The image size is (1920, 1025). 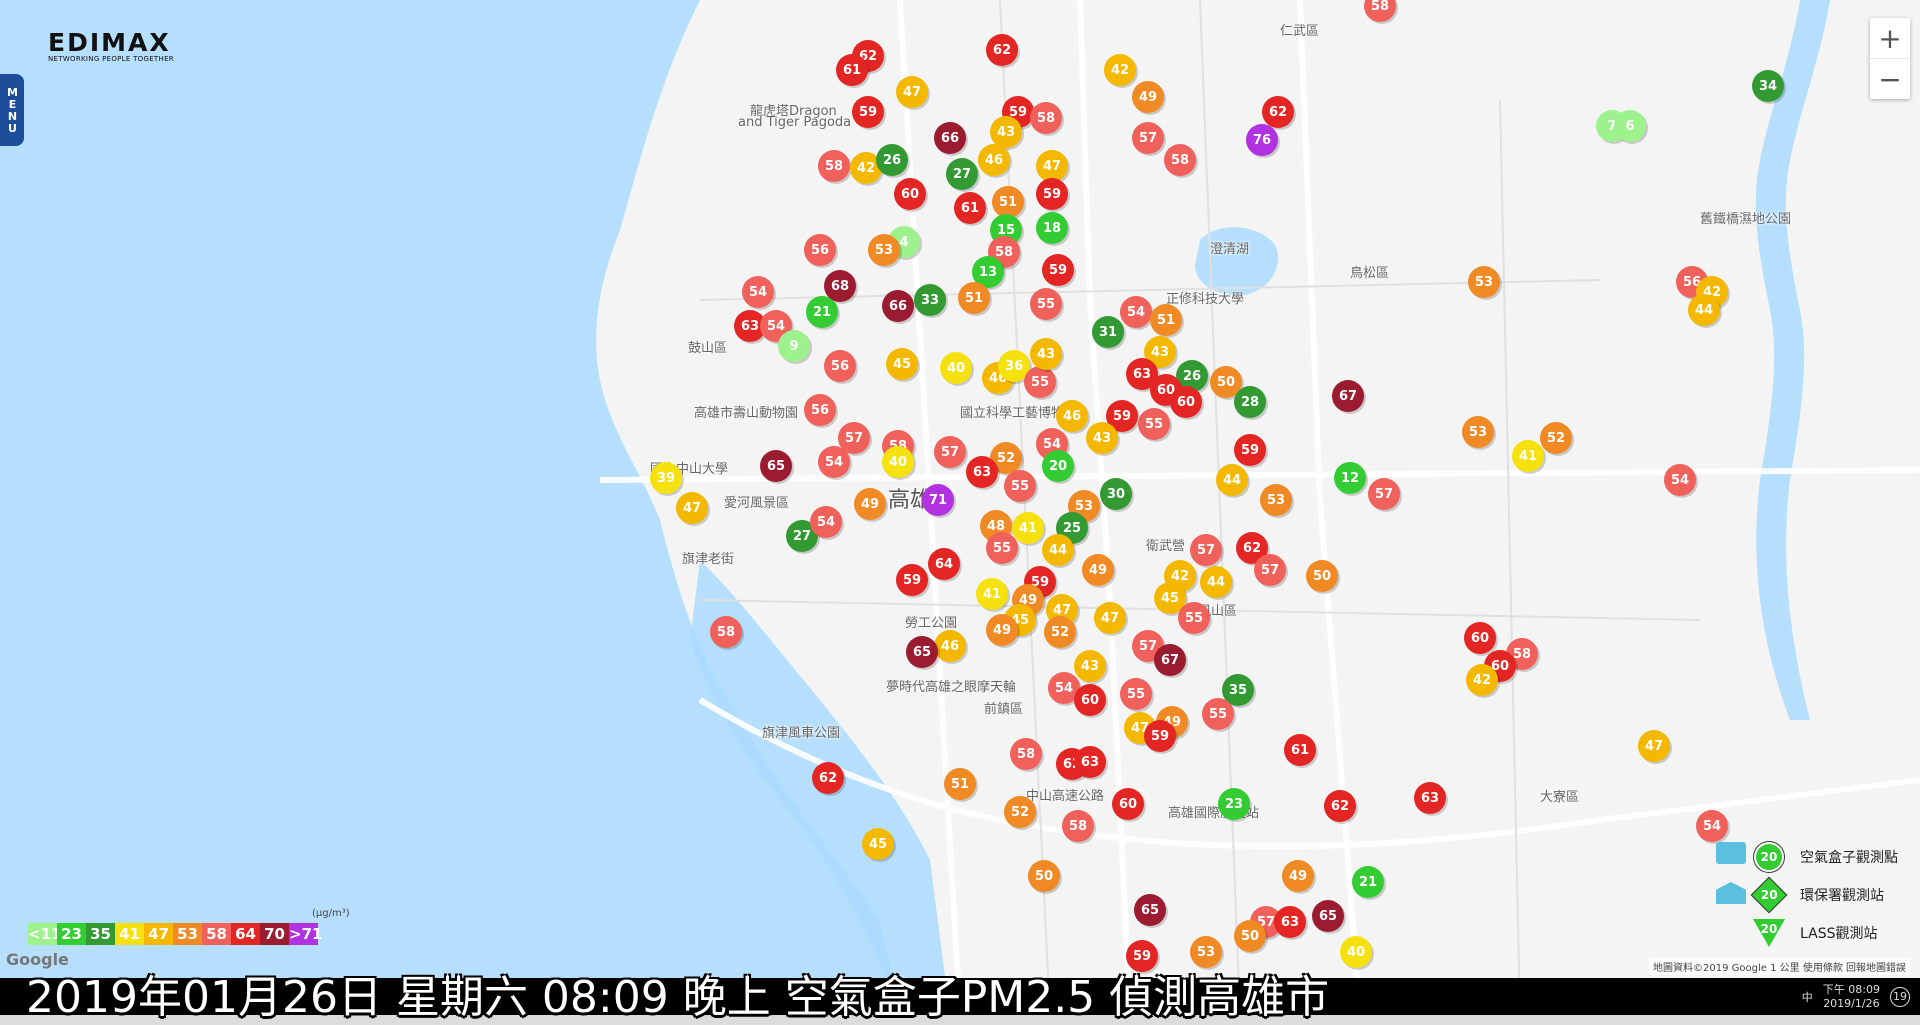 I want to click on ime-indicator: 中, so click(x=1807, y=997).